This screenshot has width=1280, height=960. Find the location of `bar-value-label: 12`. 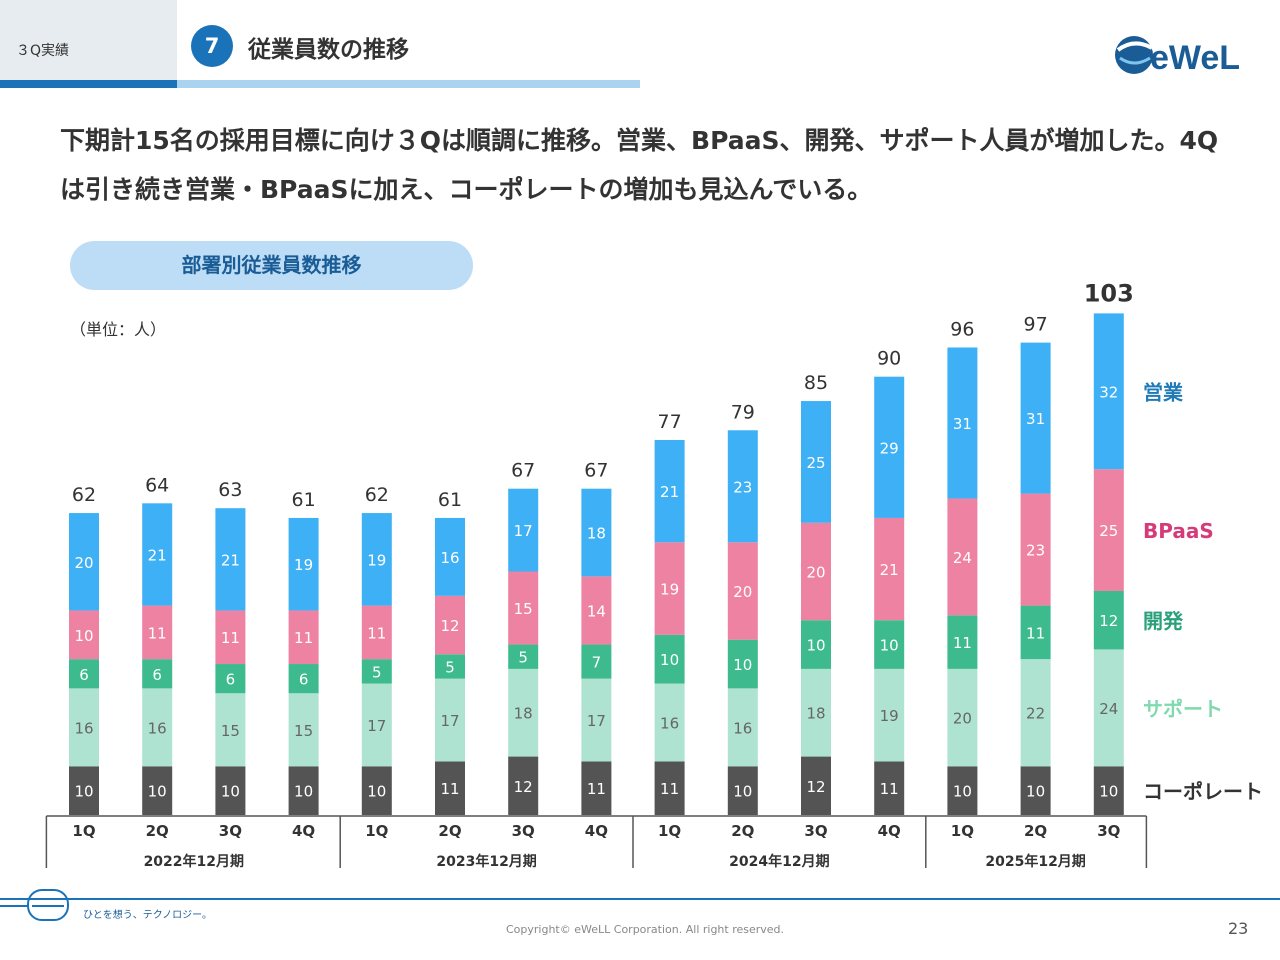

bar-value-label: 12 is located at coordinates (523, 787).